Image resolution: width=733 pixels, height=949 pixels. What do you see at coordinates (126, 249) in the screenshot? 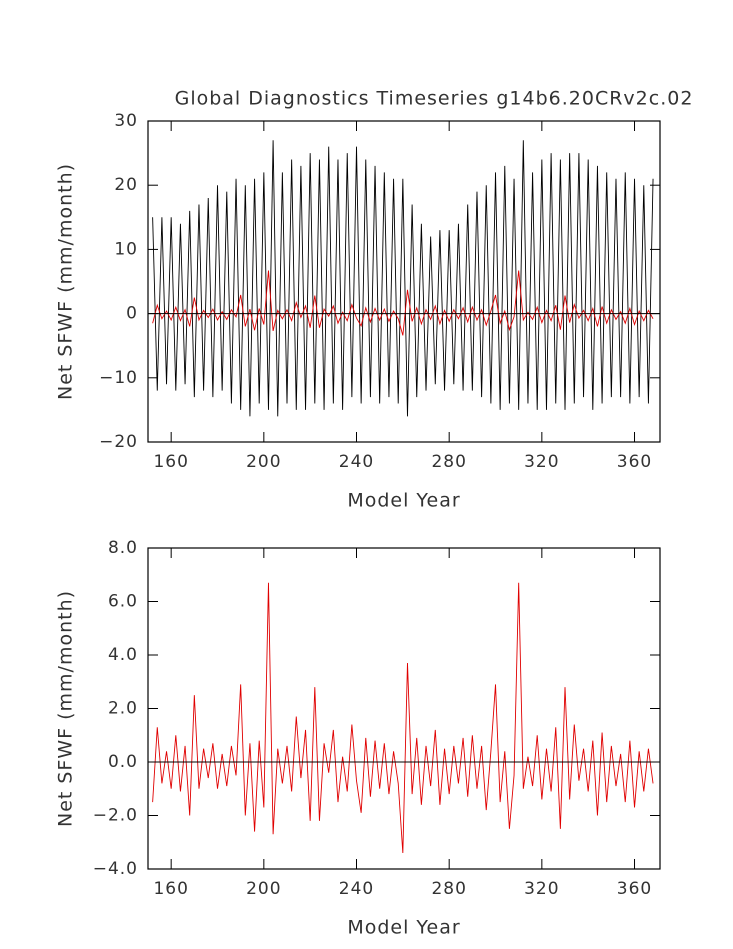
I see `y-tick-label: 10` at bounding box center [126, 249].